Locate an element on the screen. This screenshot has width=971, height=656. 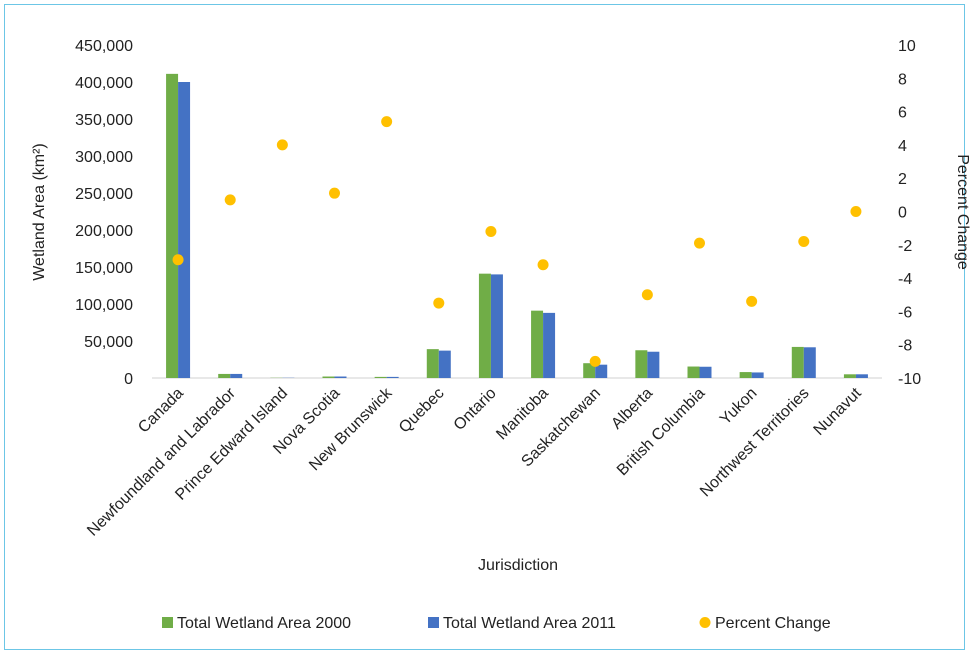
y2-tick-label: -10 is located at coordinates (909, 379).